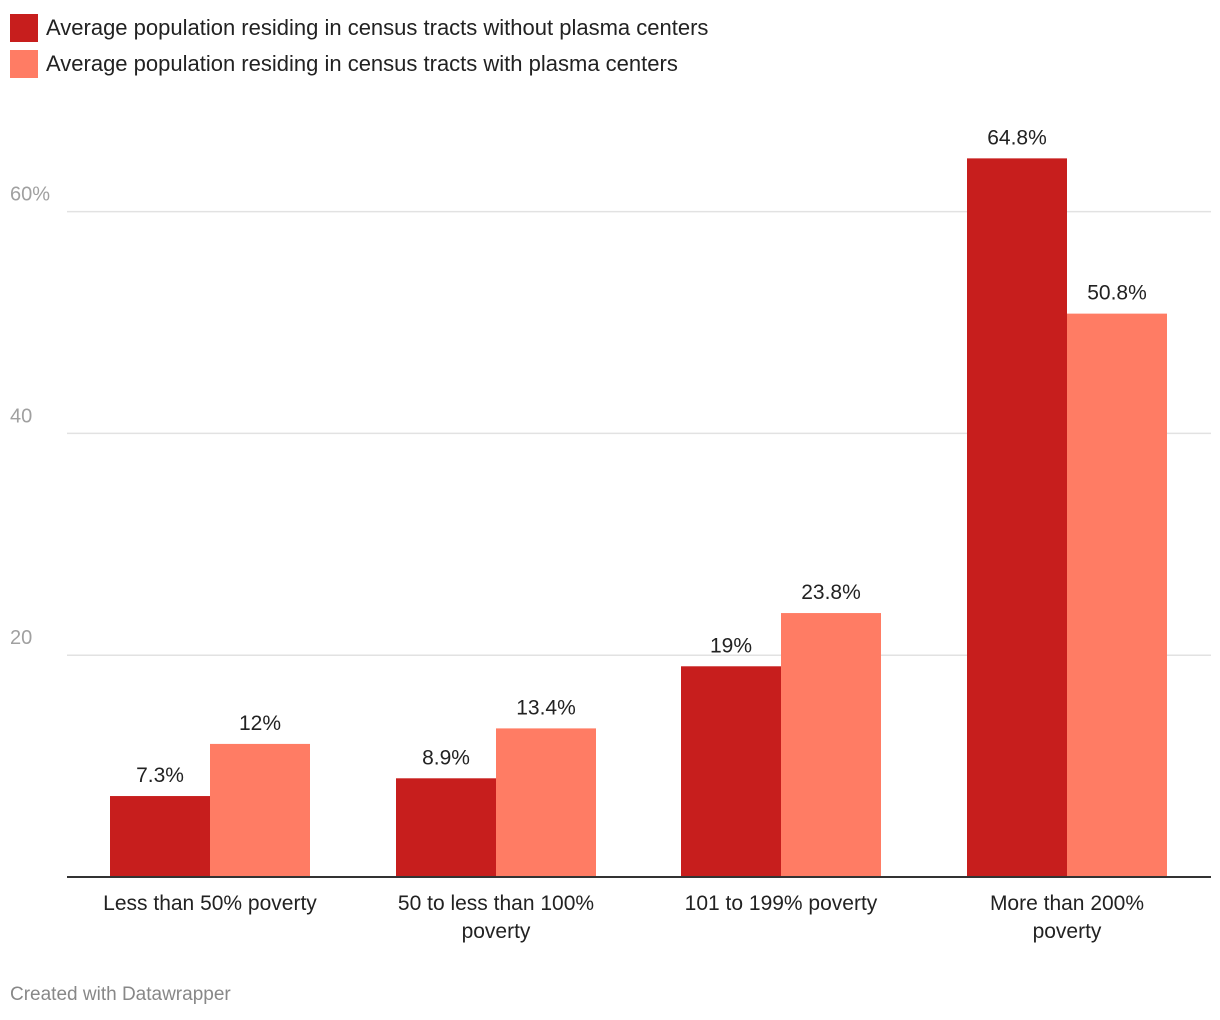  Describe the element at coordinates (24, 64) in the screenshot. I see `legend-swatch-with-centers` at that location.